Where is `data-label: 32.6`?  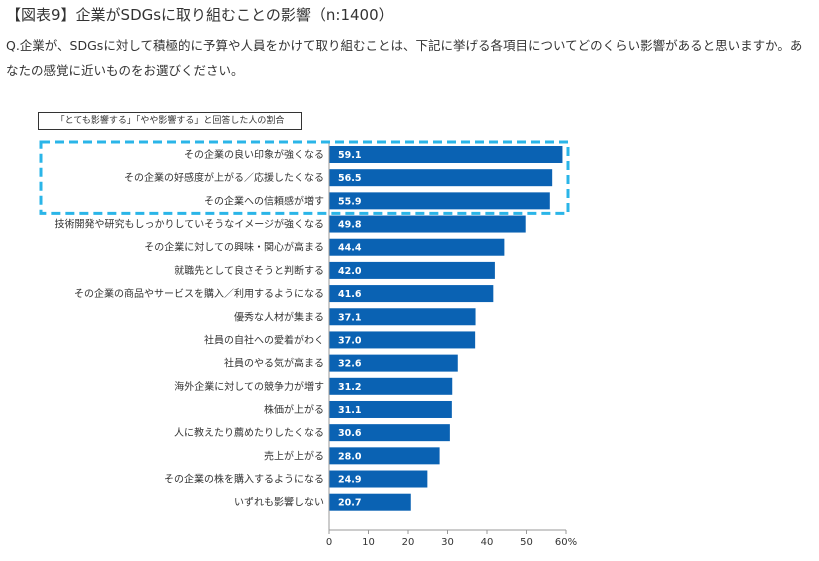
data-label: 32.6 is located at coordinates (350, 364).